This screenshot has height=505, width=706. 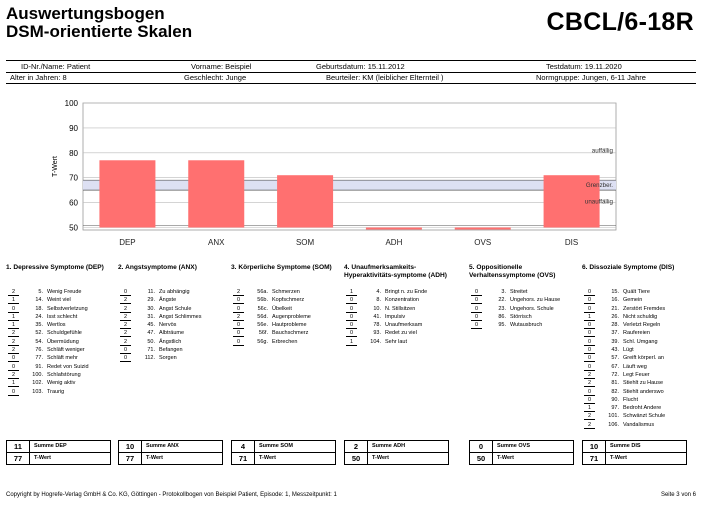 What do you see at coordinates (599, 201) in the screenshot?
I see `band-label: unauffällig` at bounding box center [599, 201].